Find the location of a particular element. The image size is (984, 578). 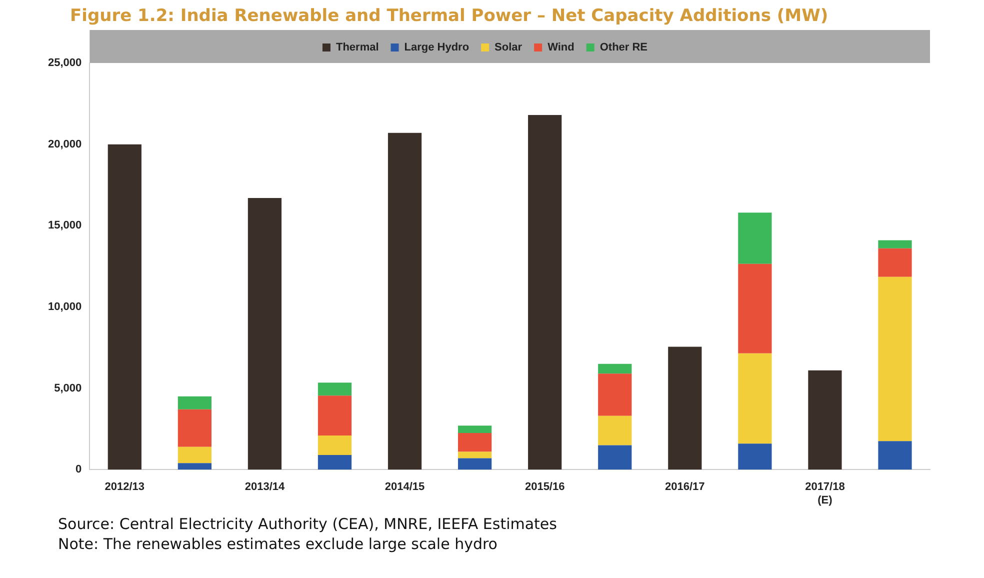

y-tick-label: 5,000 is located at coordinates (68, 388).